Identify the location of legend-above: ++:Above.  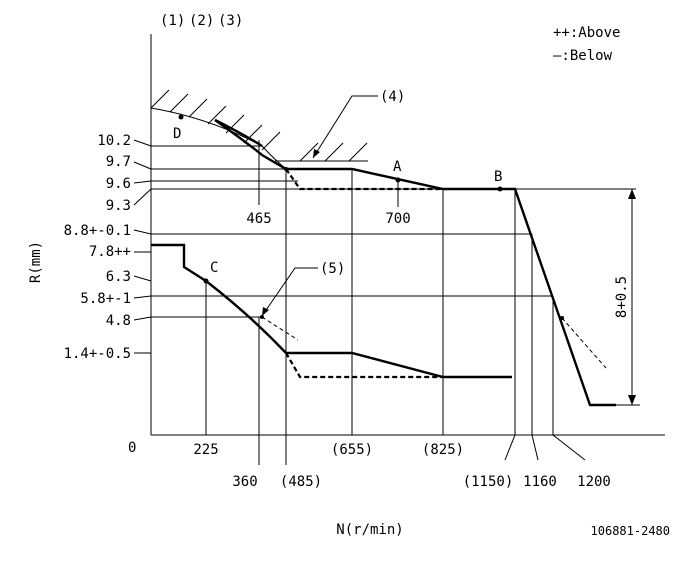
(586, 33).